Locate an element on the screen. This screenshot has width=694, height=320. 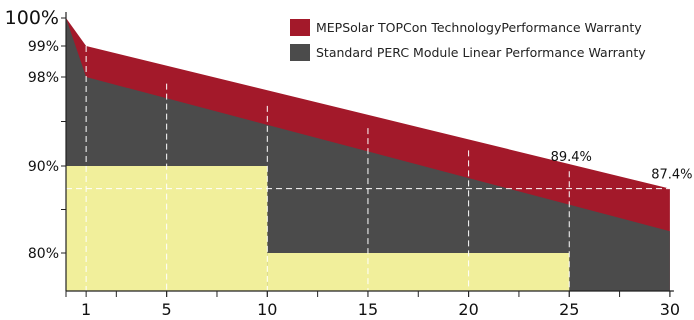
y-tick-label-80: 80% is located at coordinates (43, 254).